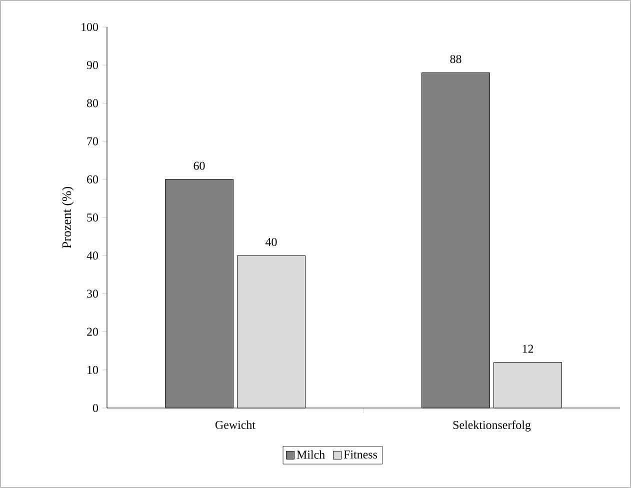 The height and width of the screenshot is (488, 631). What do you see at coordinates (92, 332) in the screenshot?
I see `y-tick-label: 20` at bounding box center [92, 332].